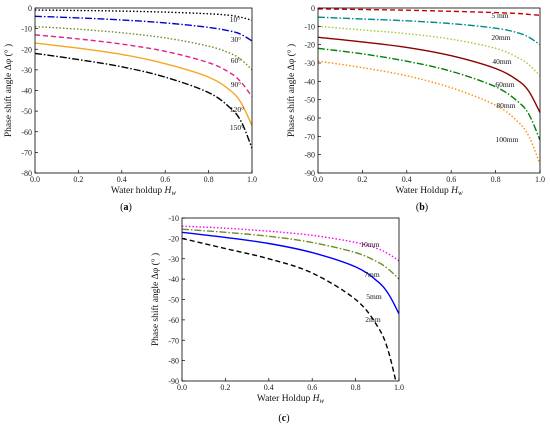 The image size is (550, 429). Describe the element at coordinates (504, 84) in the screenshot. I see `series-label: 60mm` at that location.